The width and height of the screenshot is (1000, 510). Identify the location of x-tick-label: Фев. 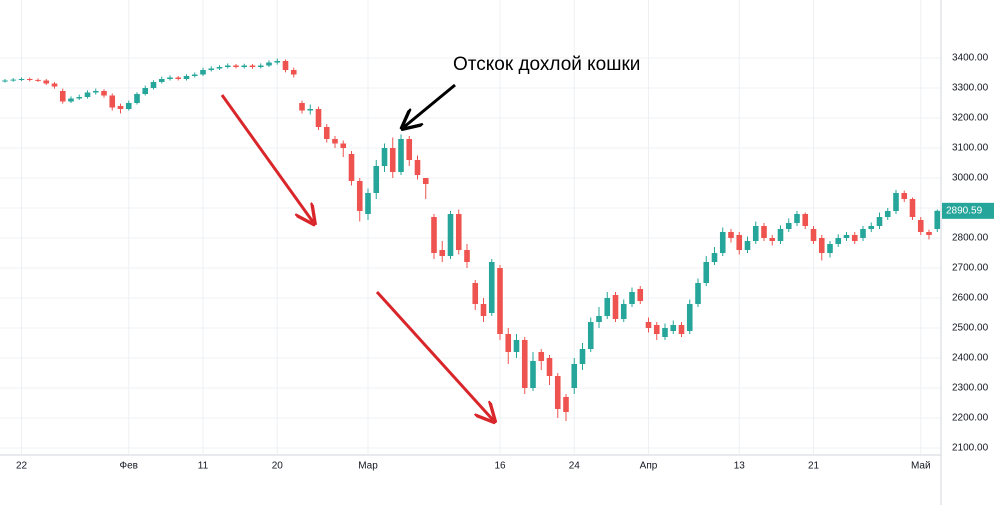
(129, 466).